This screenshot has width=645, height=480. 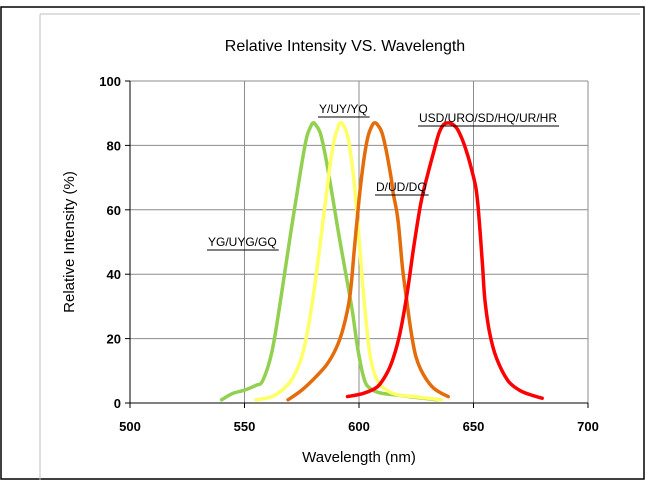 What do you see at coordinates (401, 187) in the screenshot?
I see `series-label-d: D/UD/DQ` at bounding box center [401, 187].